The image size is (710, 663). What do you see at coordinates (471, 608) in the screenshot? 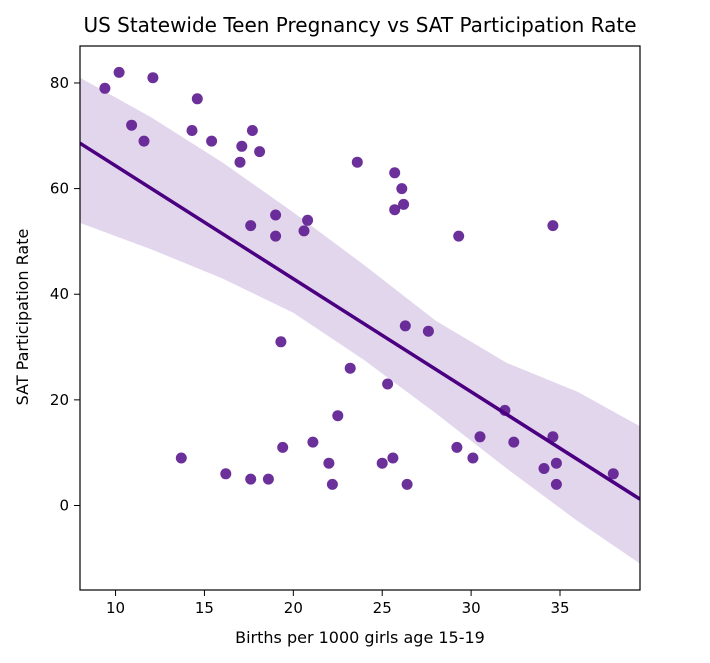
I see `x-tick-label: 30` at bounding box center [471, 608].